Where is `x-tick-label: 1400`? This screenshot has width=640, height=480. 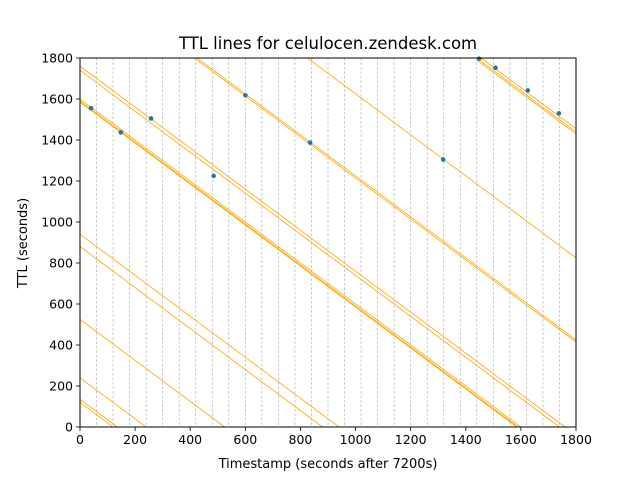
x-tick-label: 1400 is located at coordinates (466, 439).